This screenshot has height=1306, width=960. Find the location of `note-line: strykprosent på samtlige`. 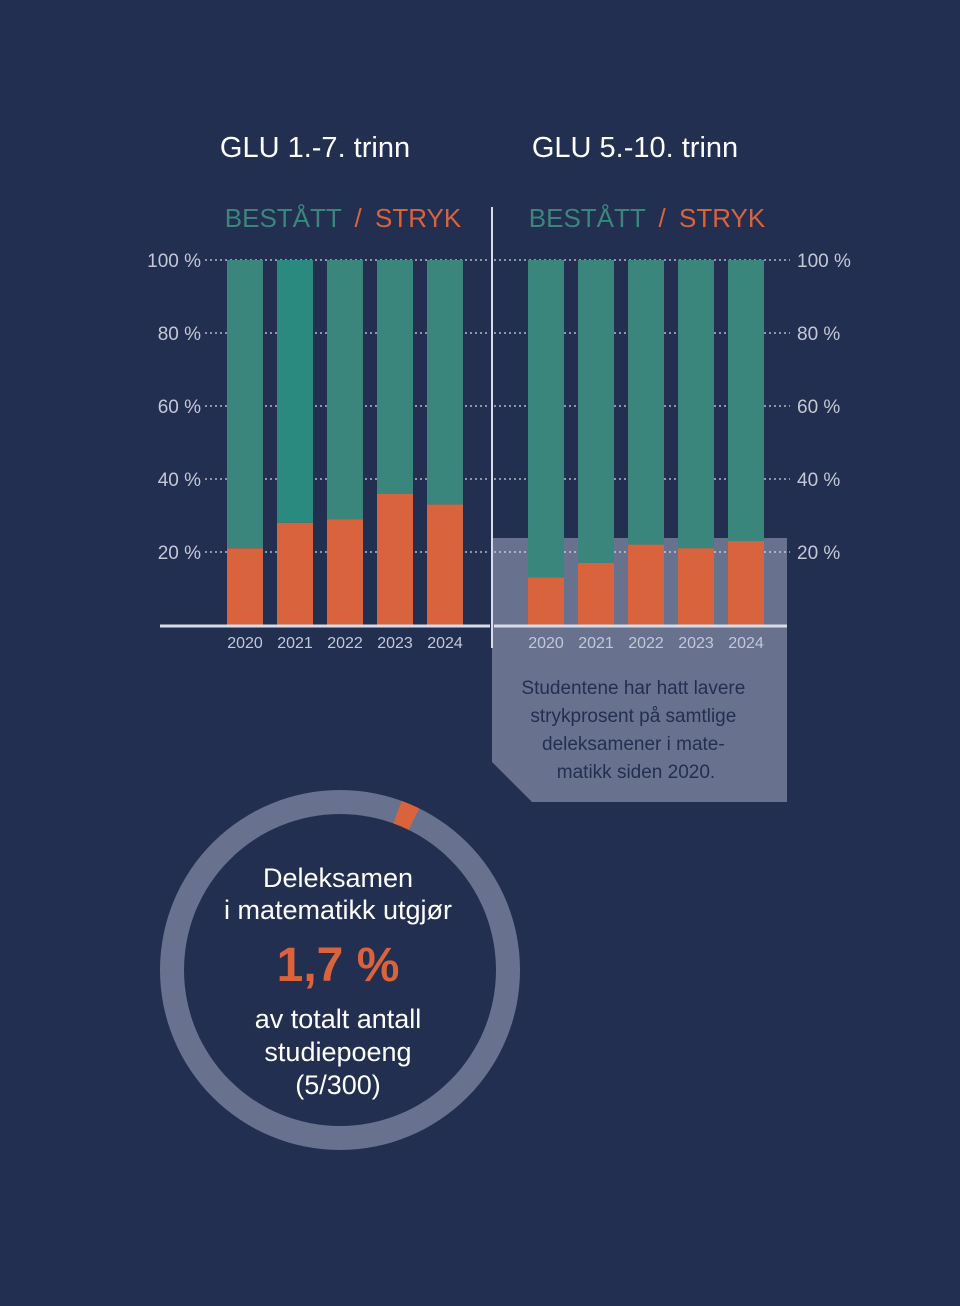

note-line: strykprosent på samtlige is located at coordinates (633, 716).